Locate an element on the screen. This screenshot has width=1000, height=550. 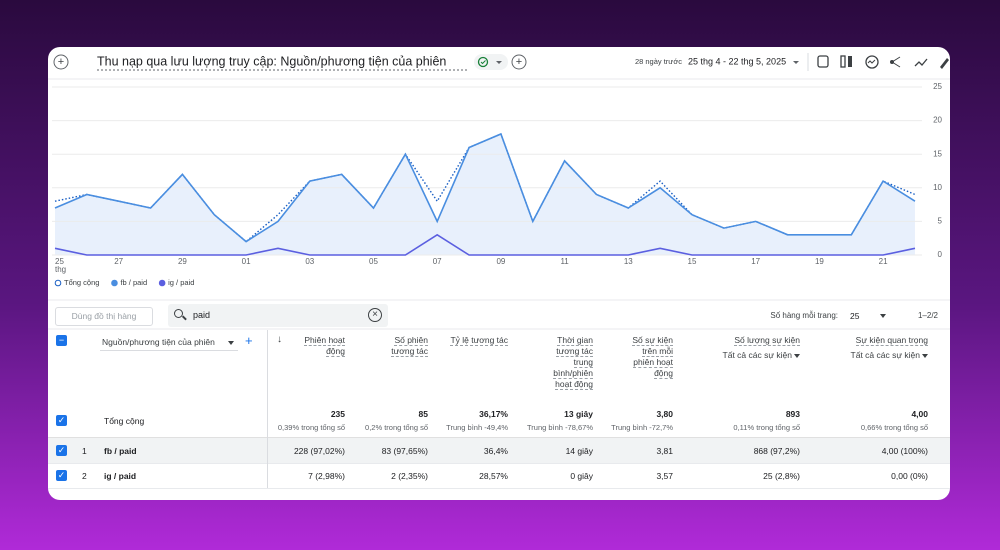
plot-rows-button: Dùng đồ thị hàng is located at coordinates (104, 316).